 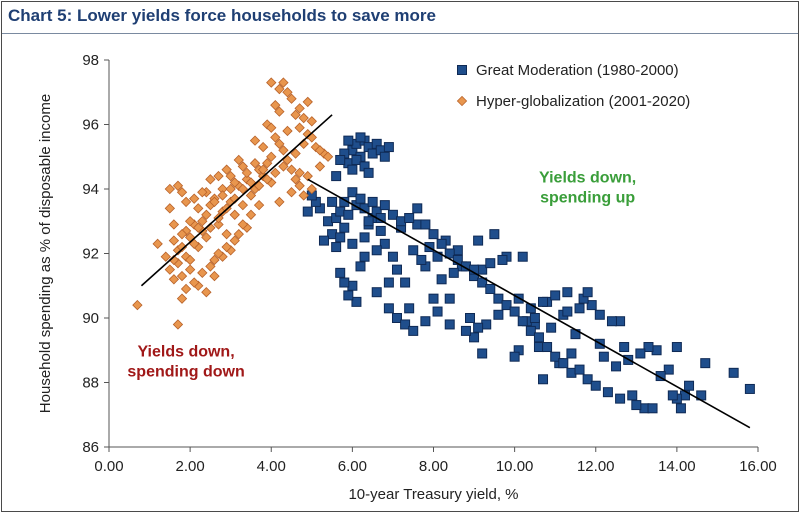 I want to click on annotation-line: Yields down,, so click(x=587, y=178).